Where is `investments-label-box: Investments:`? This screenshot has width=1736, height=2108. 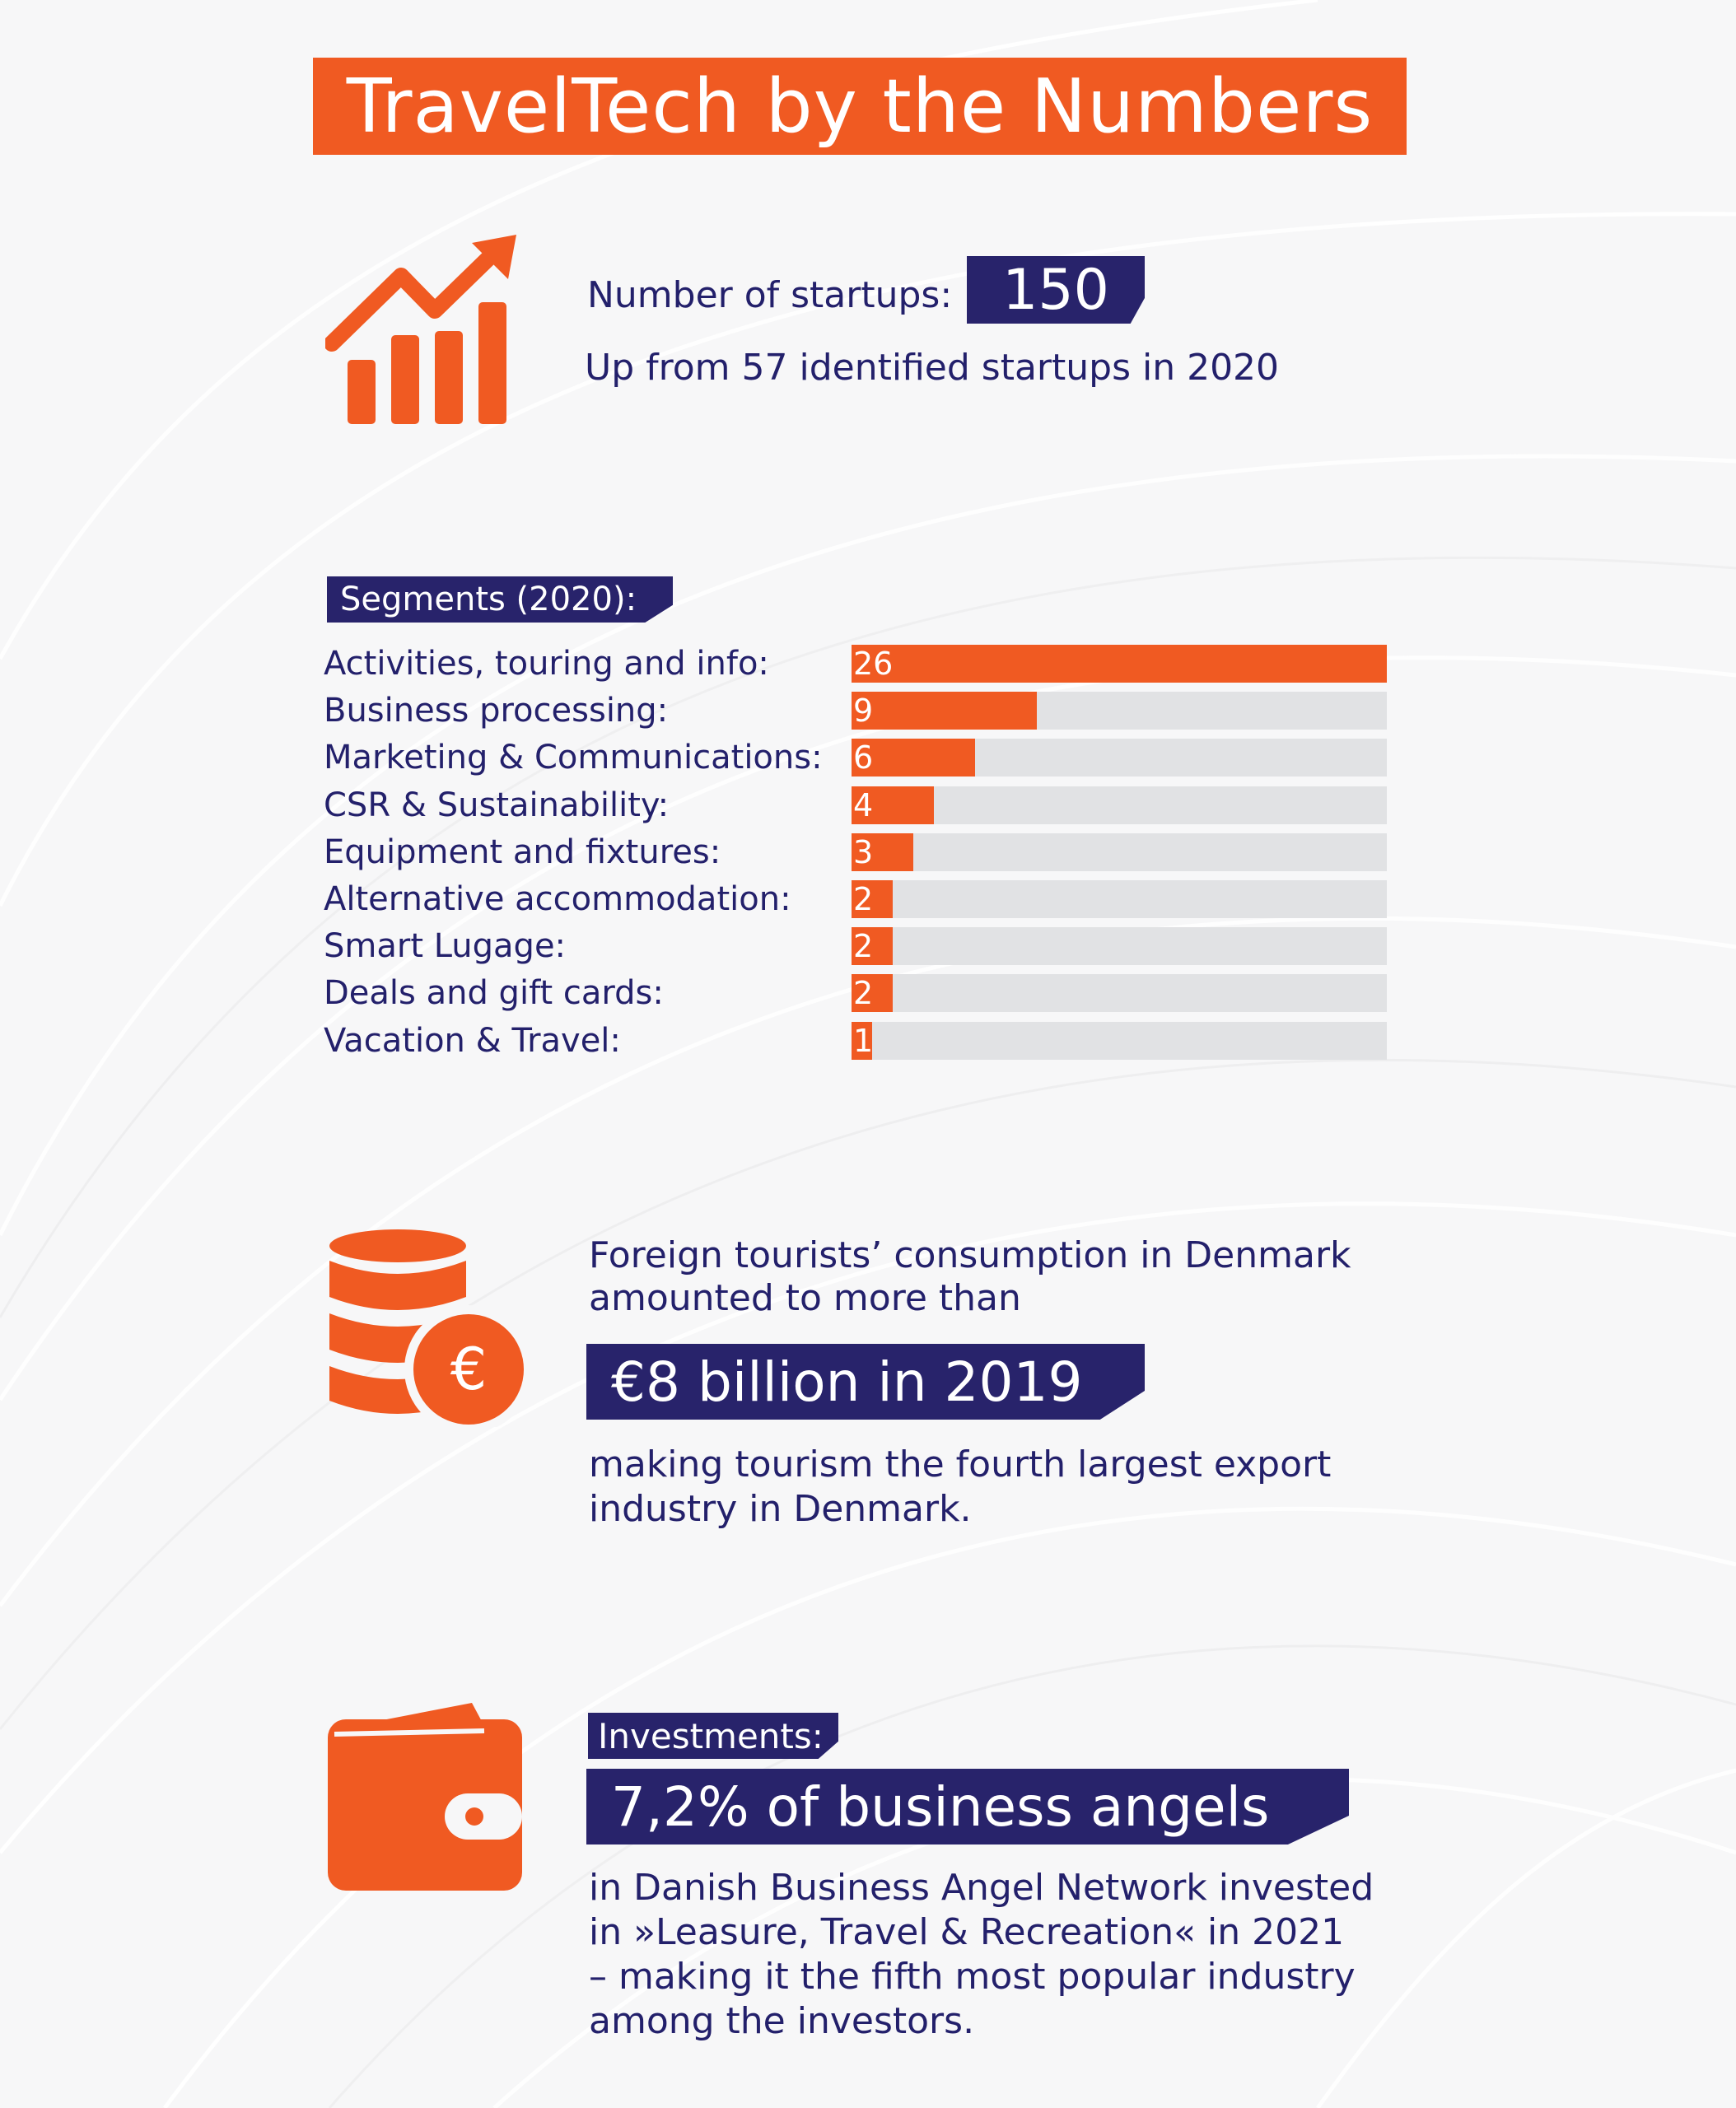 investments-label-box: Investments: is located at coordinates (713, 1736).